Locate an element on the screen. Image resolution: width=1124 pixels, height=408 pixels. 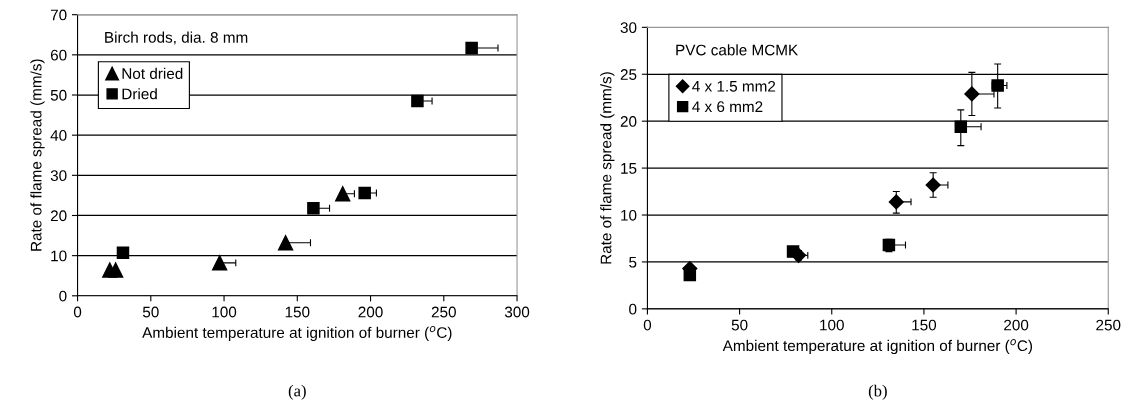
x-tick-label: 300 is located at coordinates (517, 312).